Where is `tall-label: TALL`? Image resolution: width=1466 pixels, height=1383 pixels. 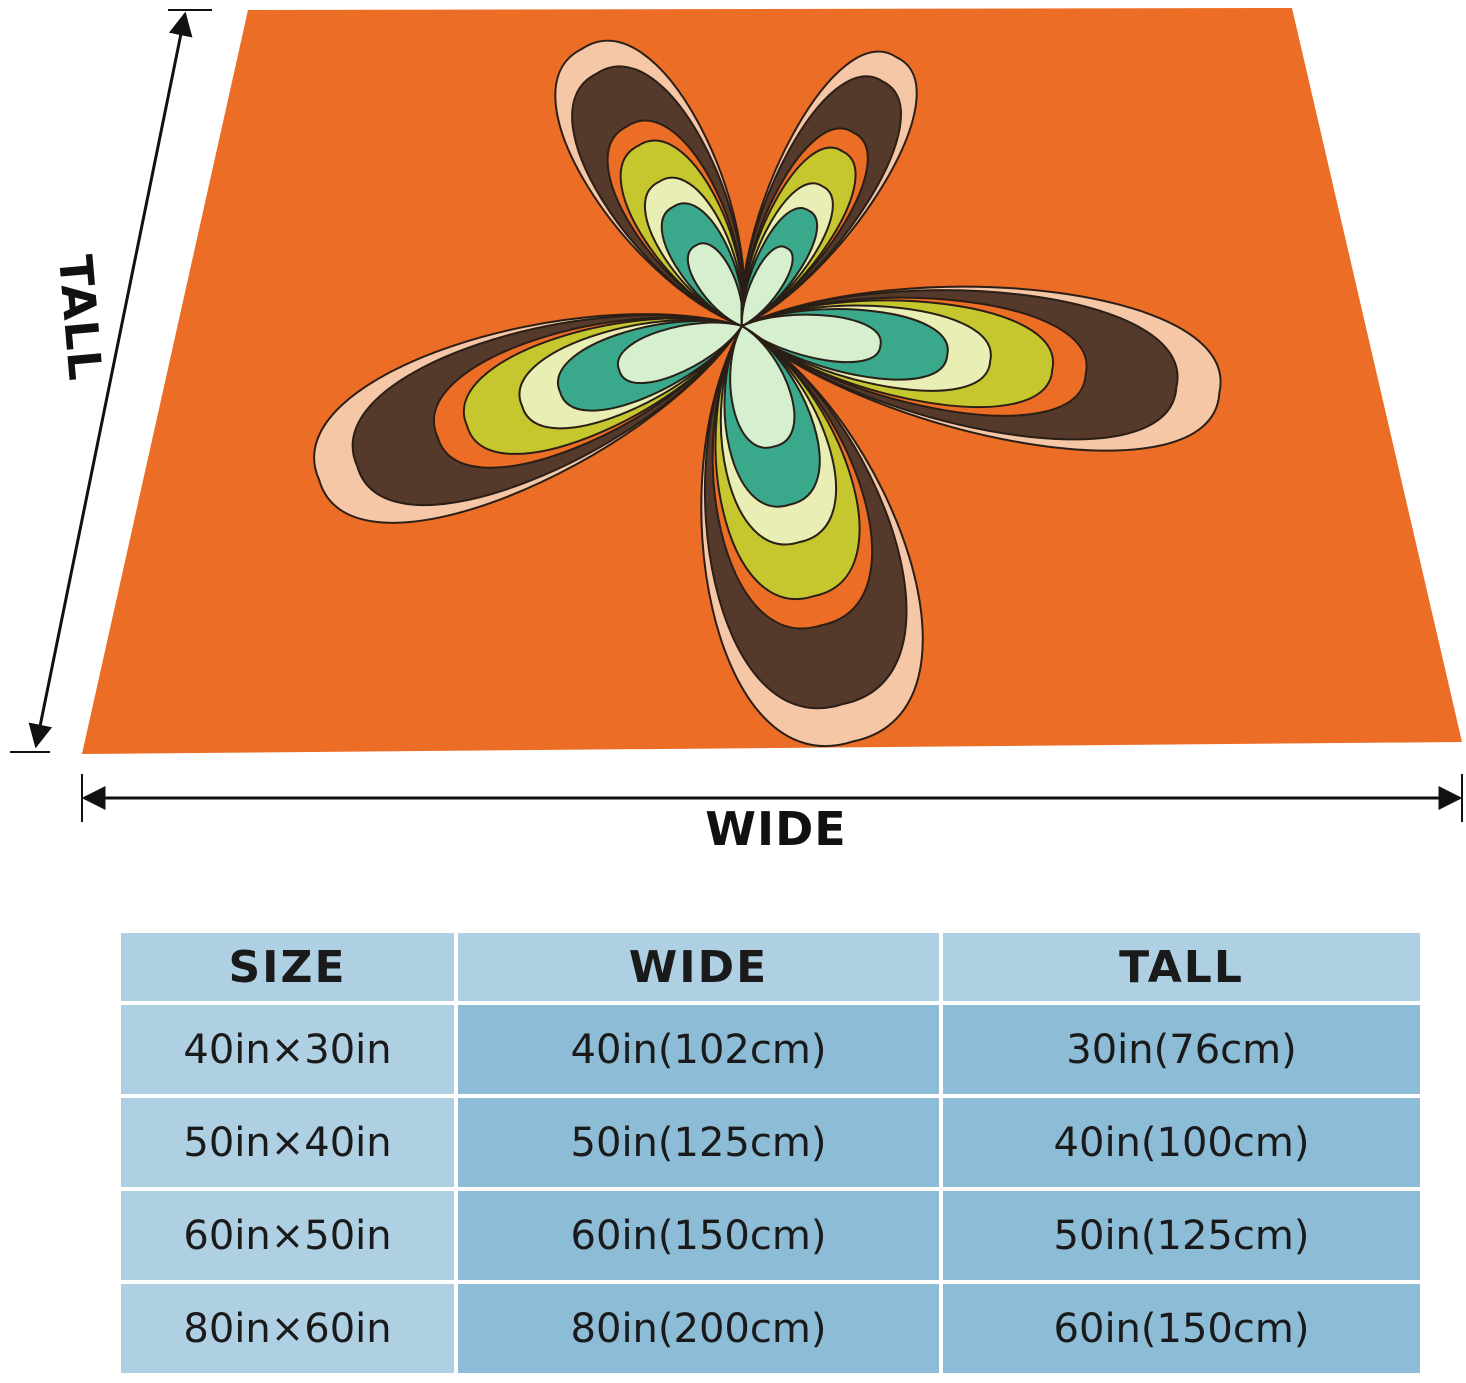 tall-label: TALL is located at coordinates (80, 318).